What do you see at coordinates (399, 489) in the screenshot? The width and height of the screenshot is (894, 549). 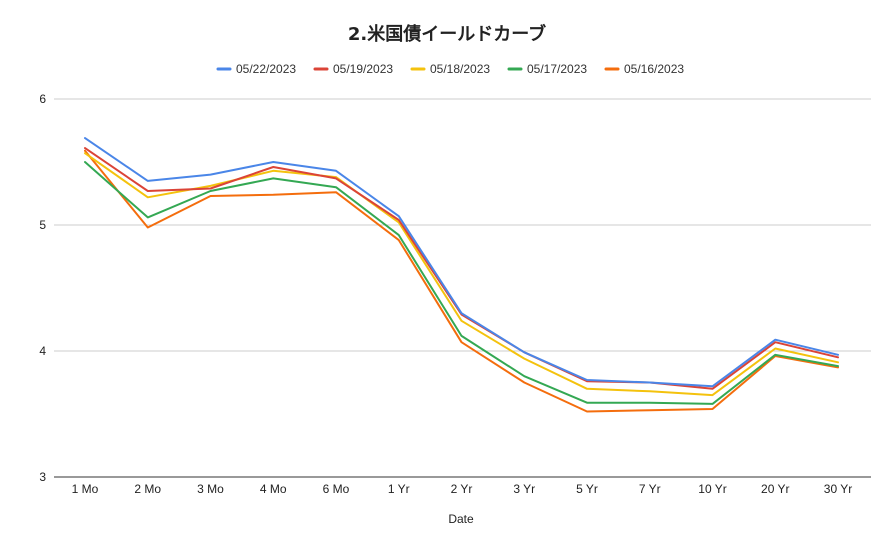 I see `x-tick-label: 1 Yr` at bounding box center [399, 489].